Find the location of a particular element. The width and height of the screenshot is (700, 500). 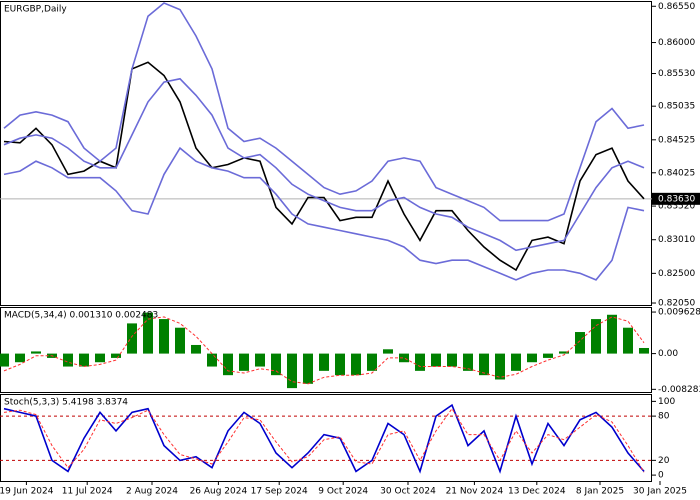

x-tick-label: 8 Jan 2025 is located at coordinates (600, 492).